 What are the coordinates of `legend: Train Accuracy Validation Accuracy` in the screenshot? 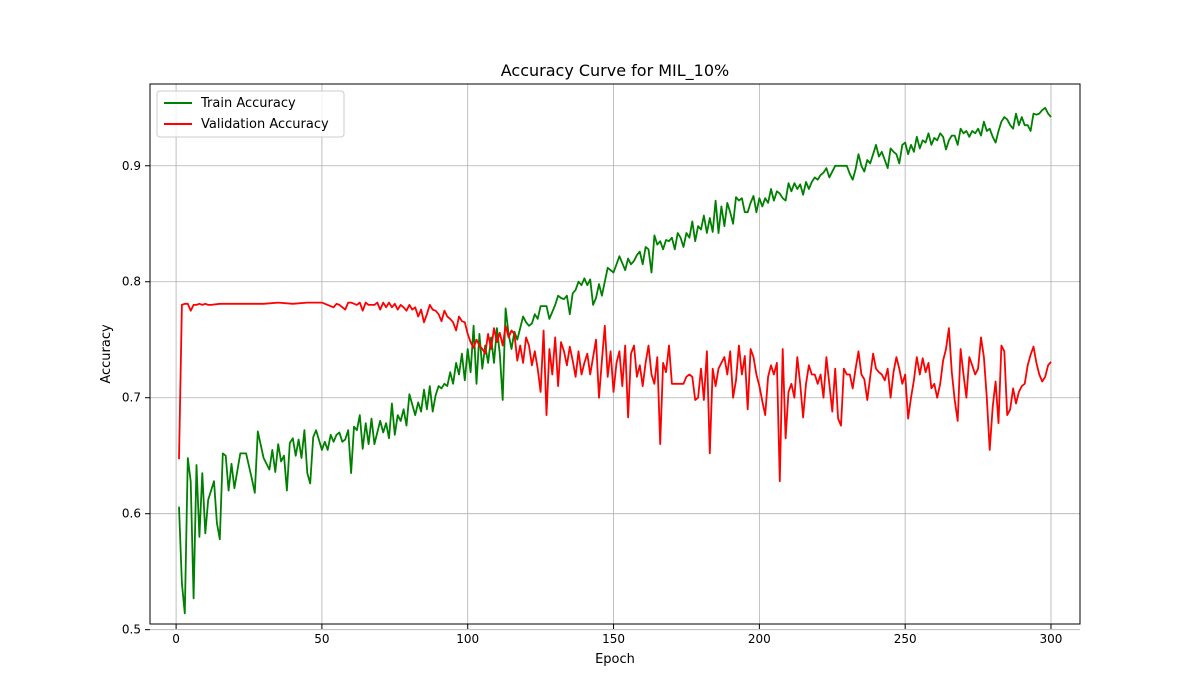 It's located at (250, 114).